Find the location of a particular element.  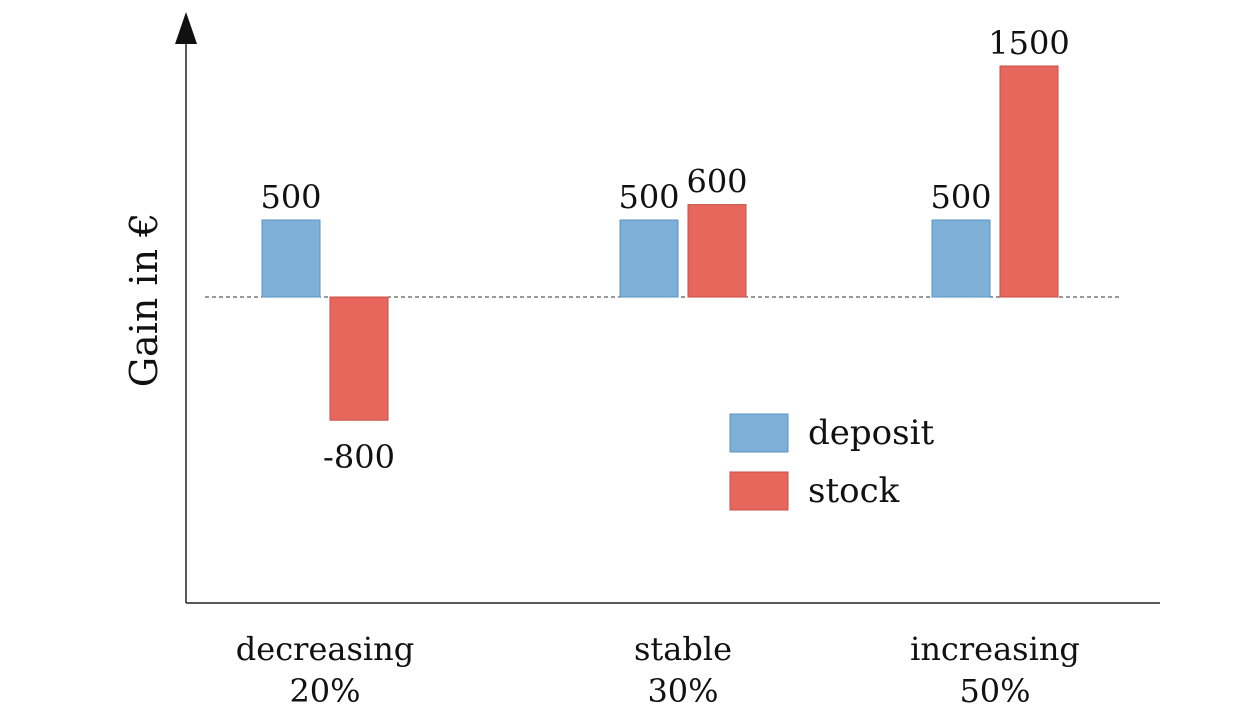

category-share-increasing: 50% is located at coordinates (994, 691).